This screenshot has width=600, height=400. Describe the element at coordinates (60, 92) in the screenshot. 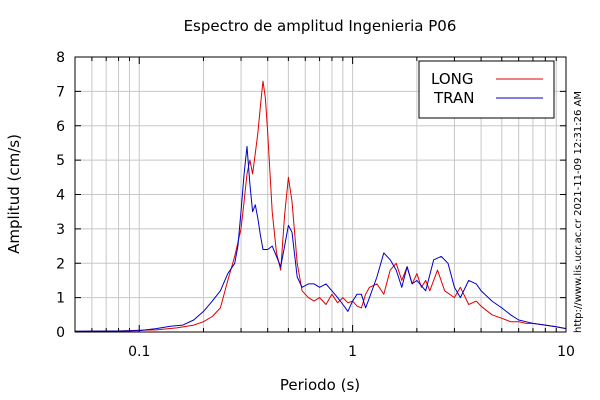

I see `y-tick-label: 7` at that location.